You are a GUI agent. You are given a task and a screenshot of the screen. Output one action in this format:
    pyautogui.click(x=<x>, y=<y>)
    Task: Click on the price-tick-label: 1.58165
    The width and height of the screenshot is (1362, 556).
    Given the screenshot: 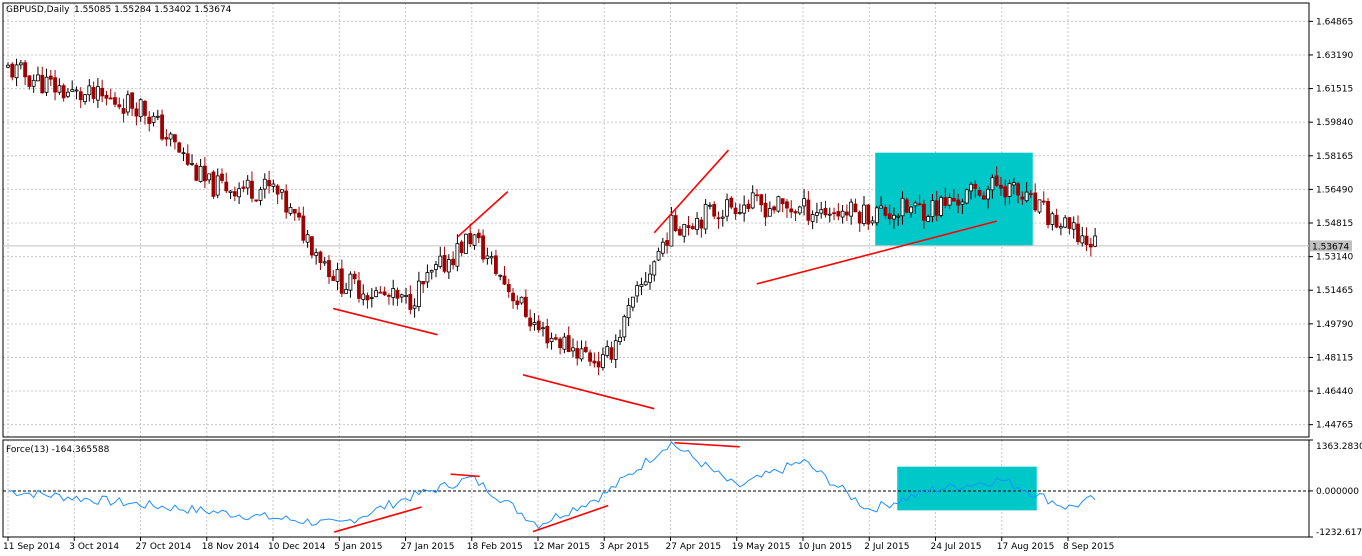 What is the action you would take?
    pyautogui.click(x=1334, y=157)
    